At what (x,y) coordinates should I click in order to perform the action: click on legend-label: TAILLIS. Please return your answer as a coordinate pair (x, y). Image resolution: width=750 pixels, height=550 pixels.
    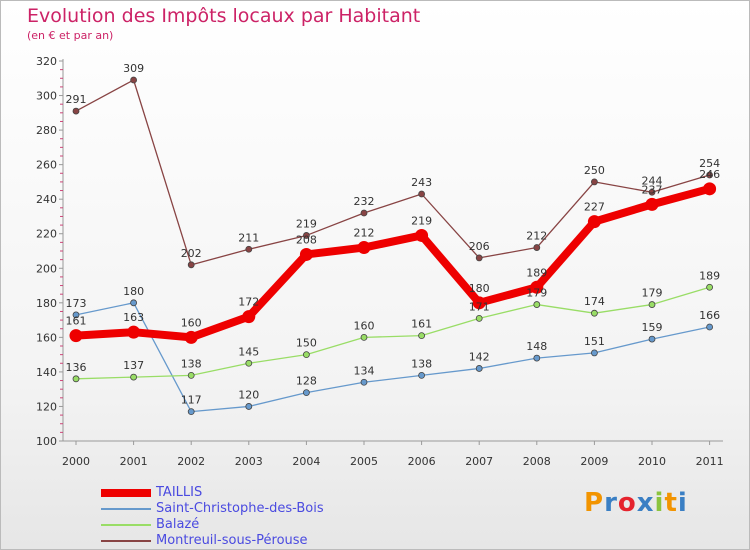
    Looking at the image, I should click on (179, 492).